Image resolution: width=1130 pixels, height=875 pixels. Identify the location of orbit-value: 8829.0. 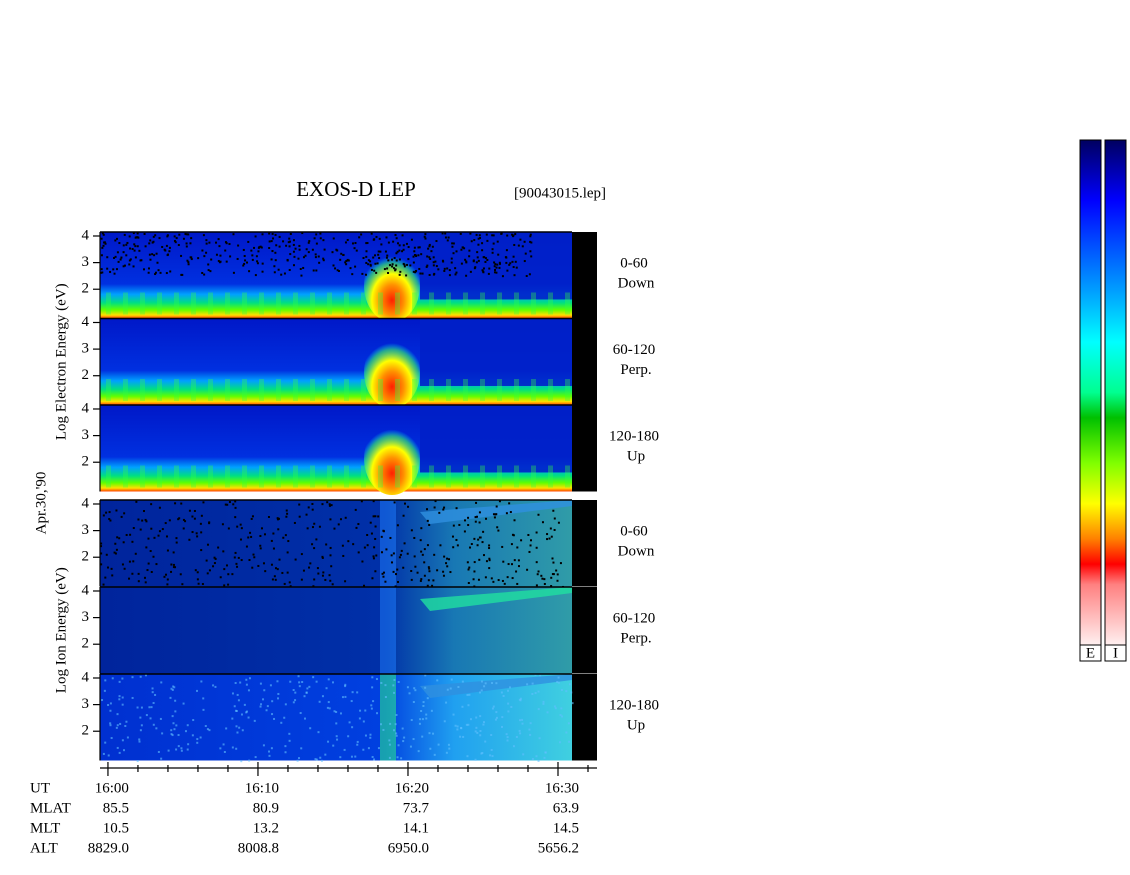
(108, 848).